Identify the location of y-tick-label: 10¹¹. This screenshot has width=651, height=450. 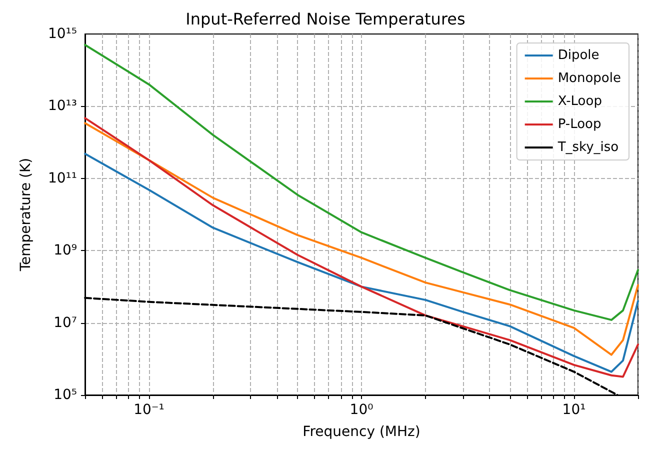
(62, 178).